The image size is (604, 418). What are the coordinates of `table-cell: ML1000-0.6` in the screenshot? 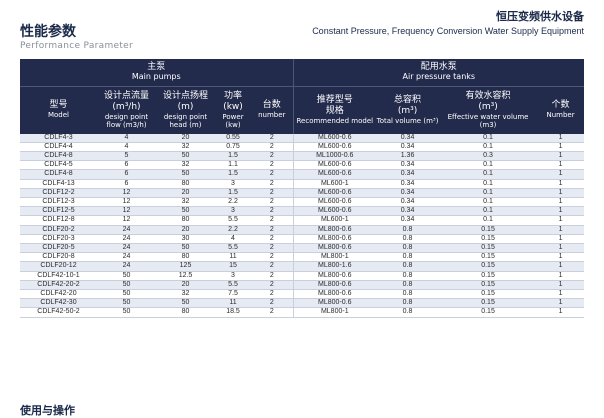 It's located at (335, 156).